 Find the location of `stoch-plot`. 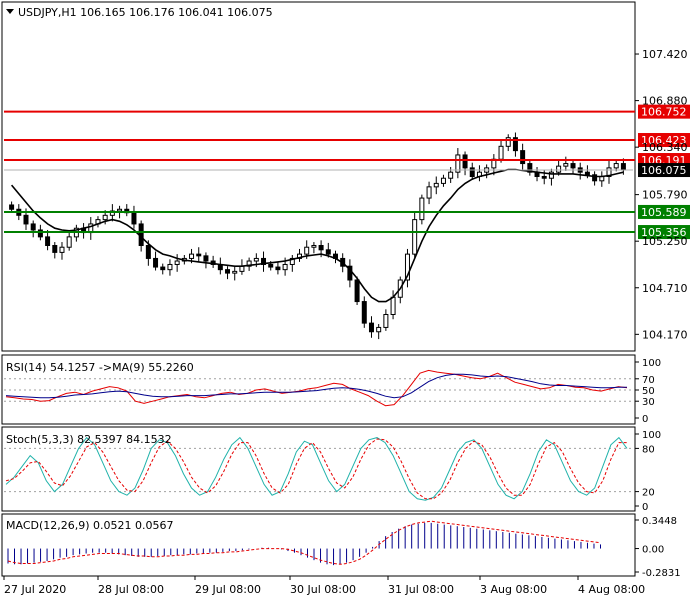

stoch-plot is located at coordinates (318, 468).